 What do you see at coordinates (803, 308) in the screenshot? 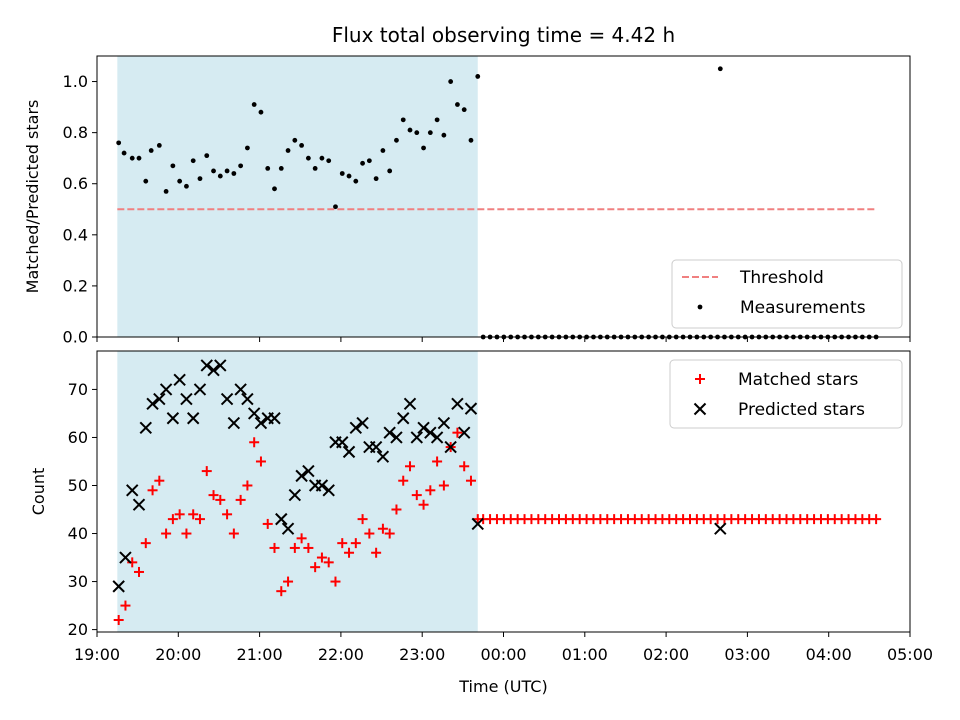
I see `legend-measurements-label: Measurements` at bounding box center [803, 308].